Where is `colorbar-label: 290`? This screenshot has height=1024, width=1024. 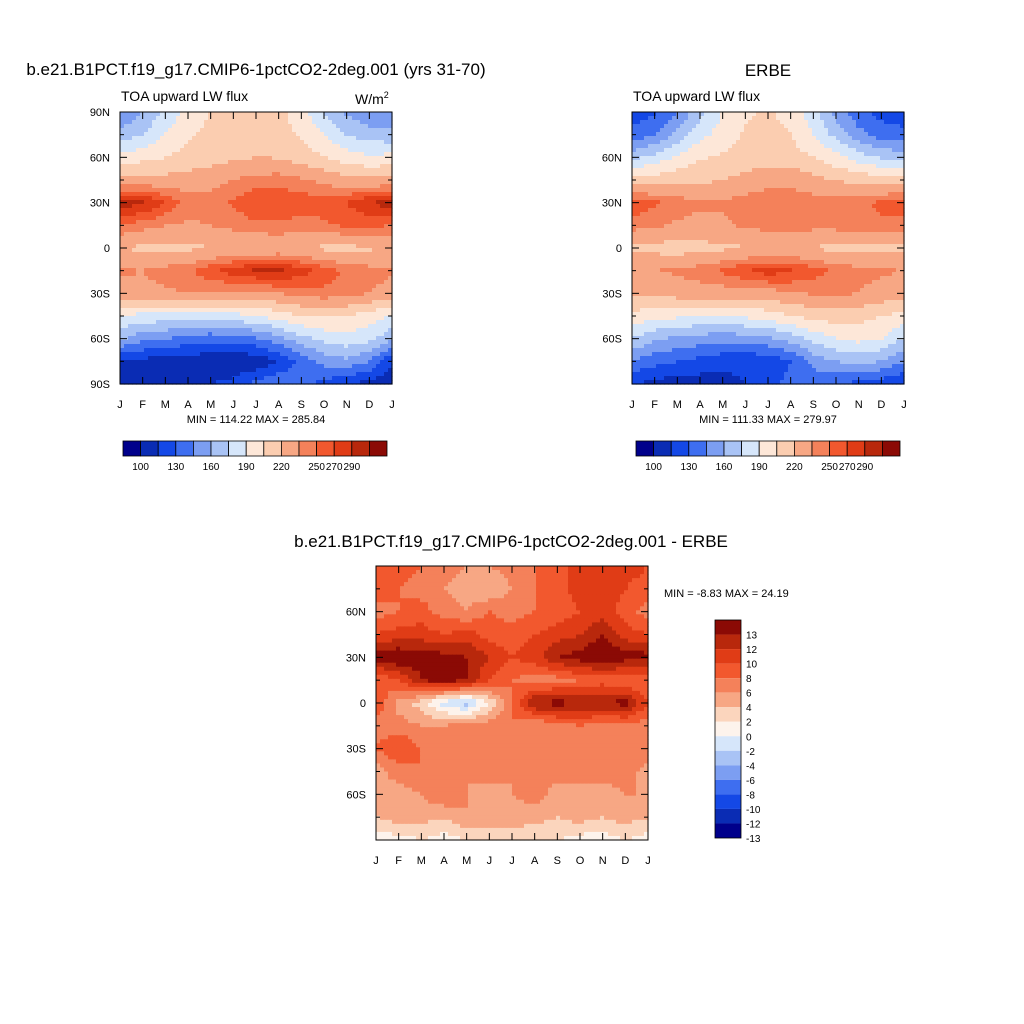
colorbar-label: 290 is located at coordinates (351, 467).